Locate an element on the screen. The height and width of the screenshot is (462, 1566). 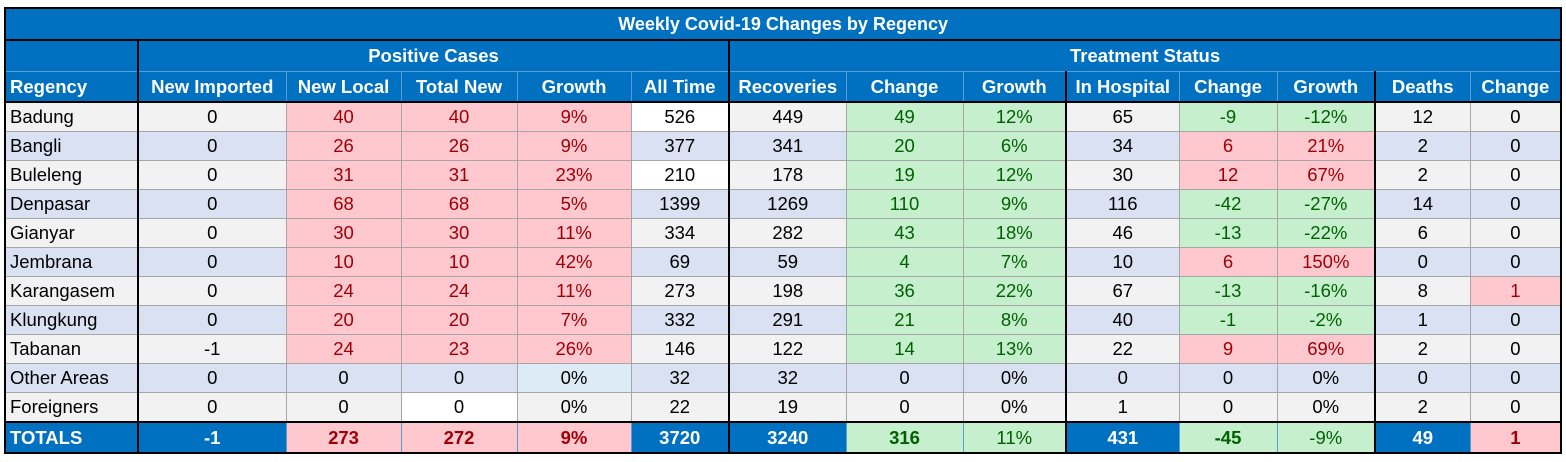
table-row: Bangli 0 26 26 9% 377 341 20 6% 34 6 21% 2 0 is located at coordinates (783, 146).